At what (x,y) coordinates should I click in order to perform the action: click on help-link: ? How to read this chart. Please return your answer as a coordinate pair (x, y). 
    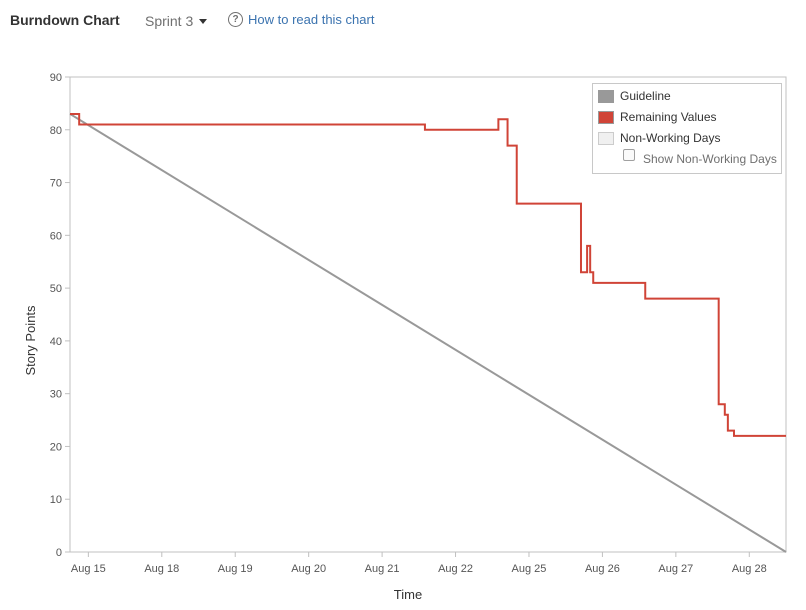
    Looking at the image, I should click on (301, 19).